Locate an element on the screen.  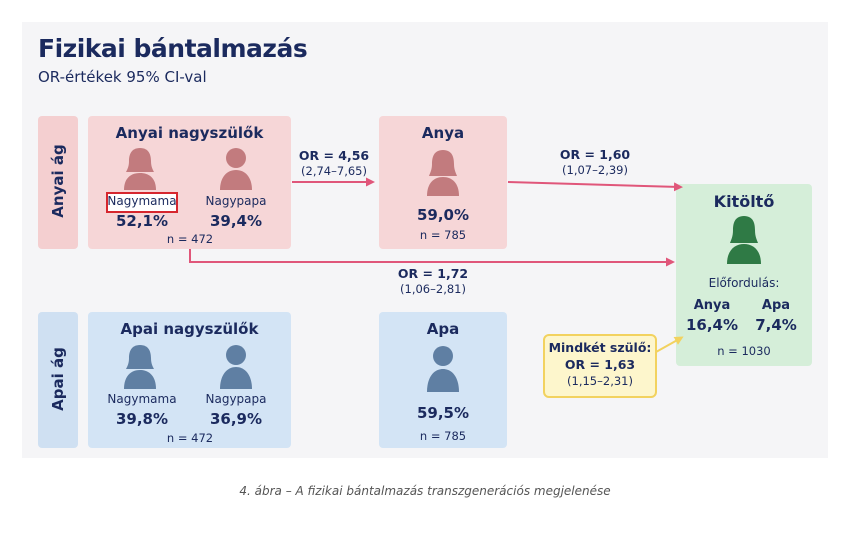
maternal-grandpa-label: Nagypapa is located at coordinates (236, 201).